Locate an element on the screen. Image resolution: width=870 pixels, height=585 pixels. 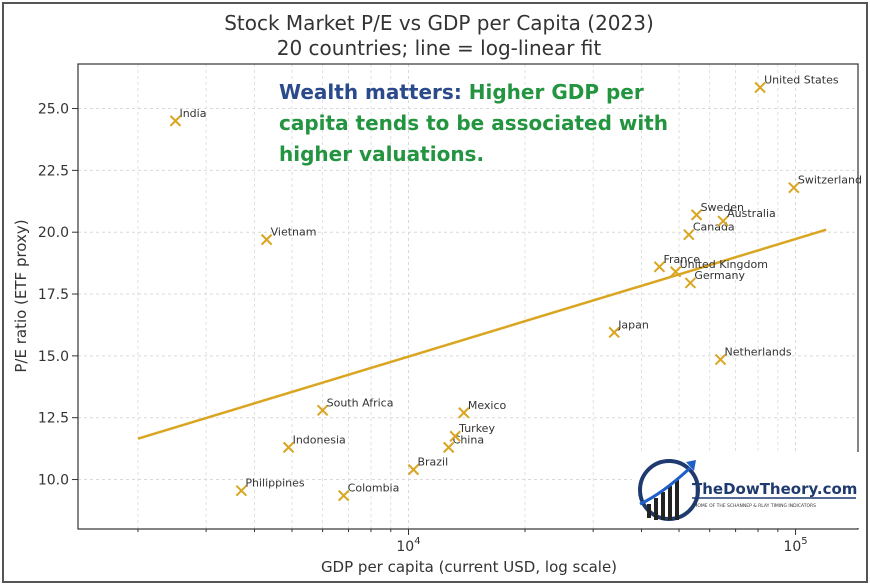
data-point-united-kingdom: United Kingdom is located at coordinates (718, 268).